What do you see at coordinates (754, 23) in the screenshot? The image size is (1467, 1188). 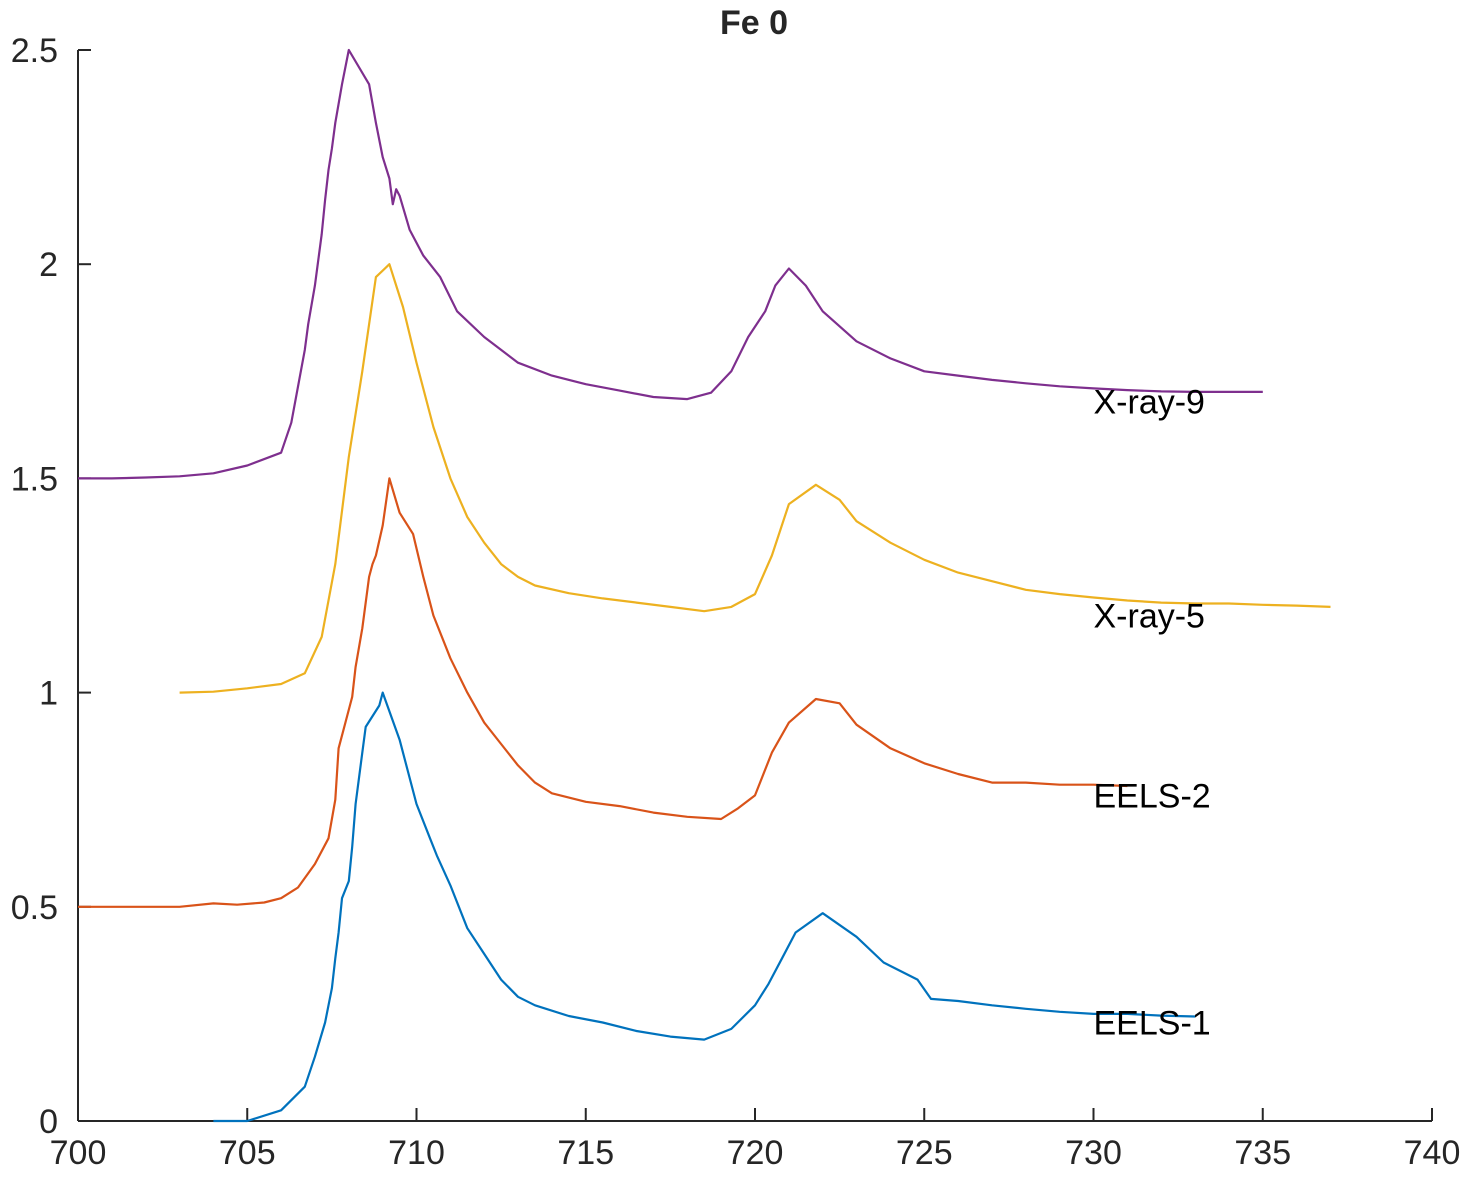 I see `chart-title: Fe 0` at bounding box center [754, 23].